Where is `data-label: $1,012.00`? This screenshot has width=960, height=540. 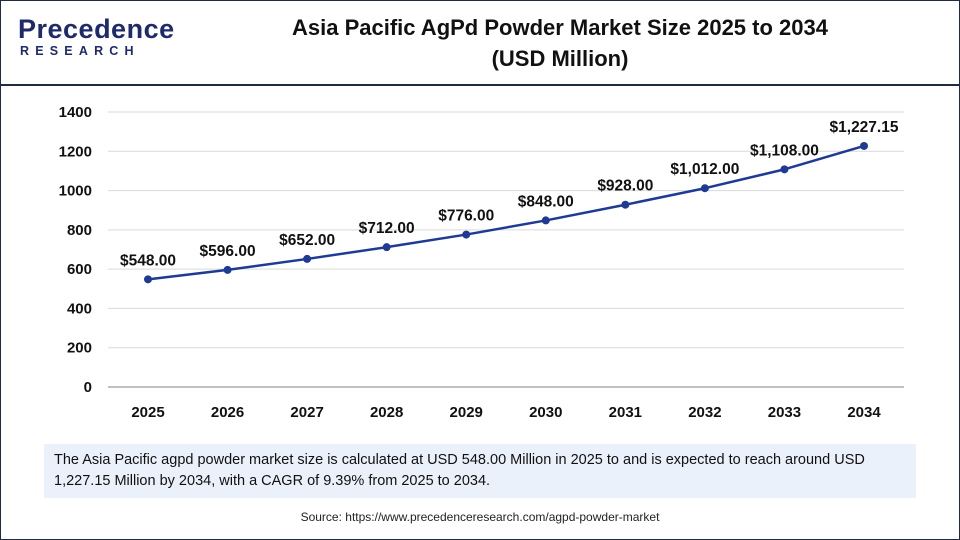 data-label: $1,012.00 is located at coordinates (704, 169).